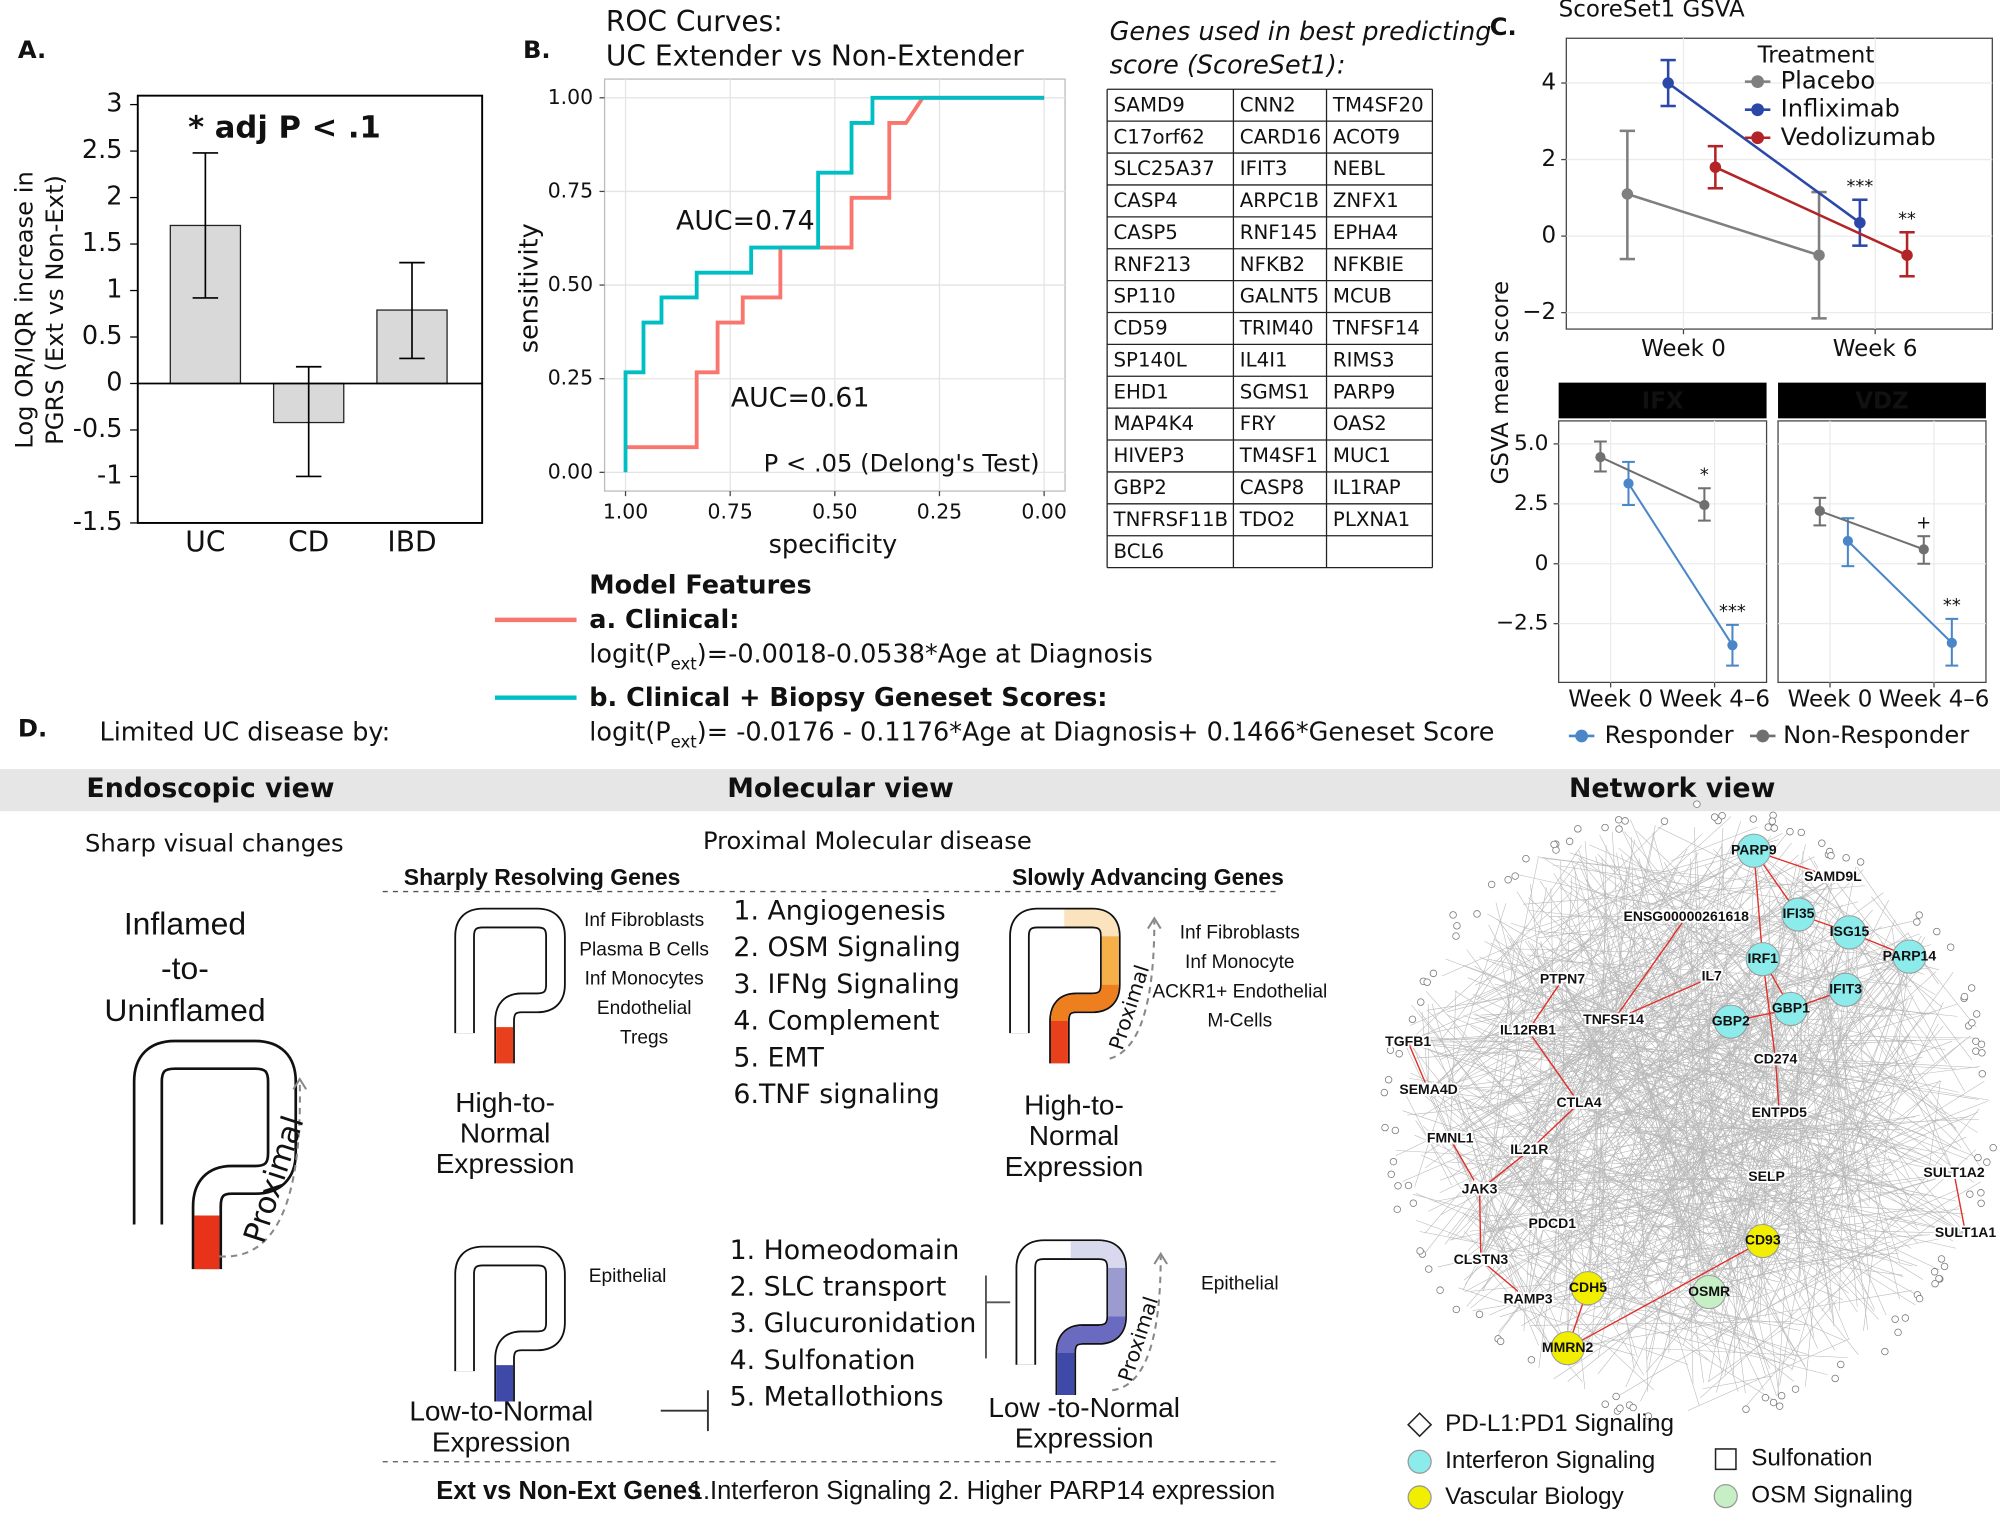 This screenshot has height=1514, width=2000. I want to click on network-edges, so click(1692, 1113).